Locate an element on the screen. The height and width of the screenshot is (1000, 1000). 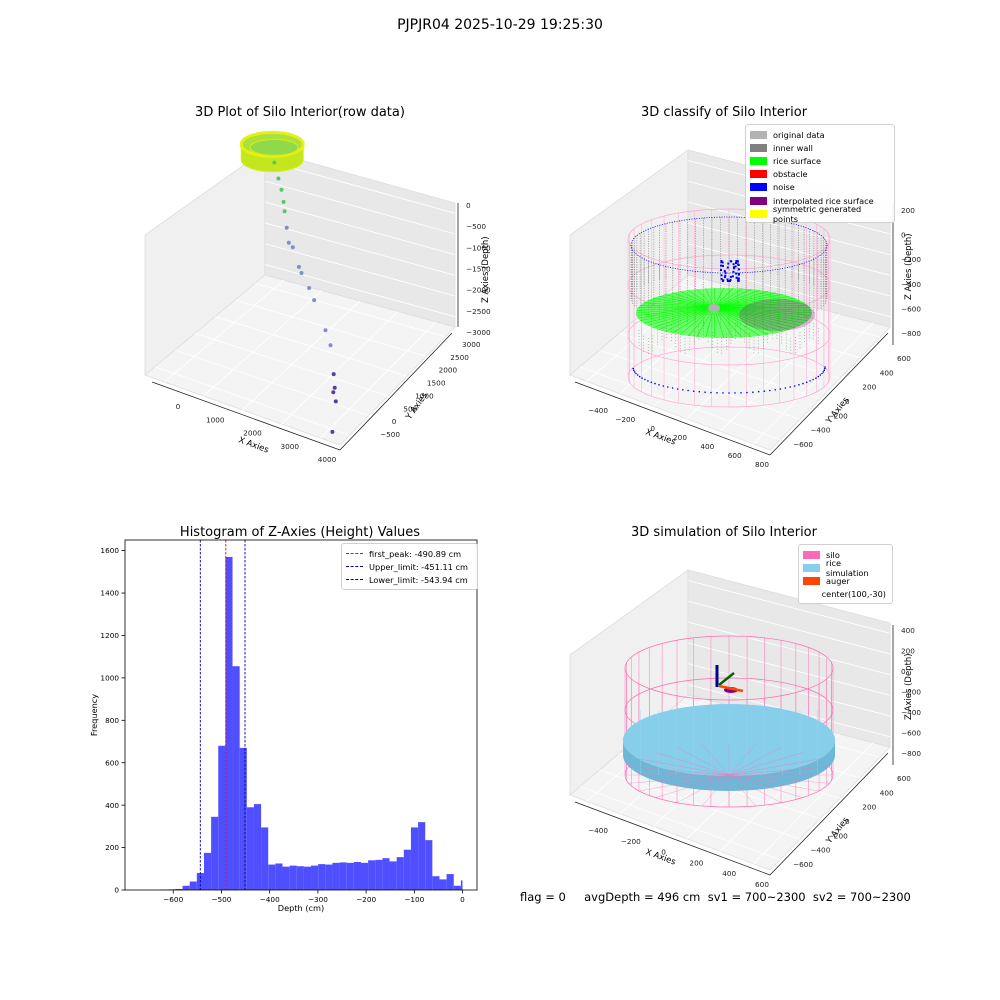
simulation-z-tick-label: −800 is located at coordinates (911, 753).